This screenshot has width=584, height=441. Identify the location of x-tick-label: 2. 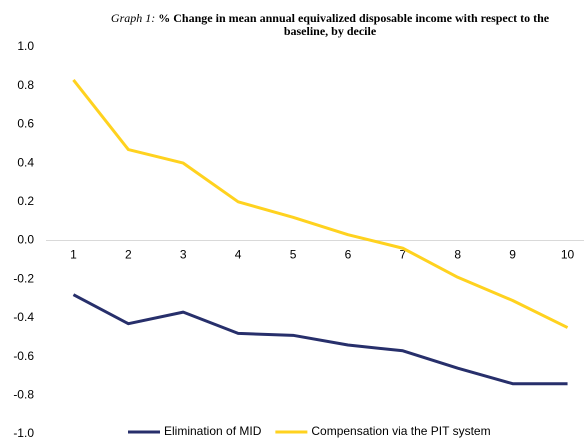
(128, 255).